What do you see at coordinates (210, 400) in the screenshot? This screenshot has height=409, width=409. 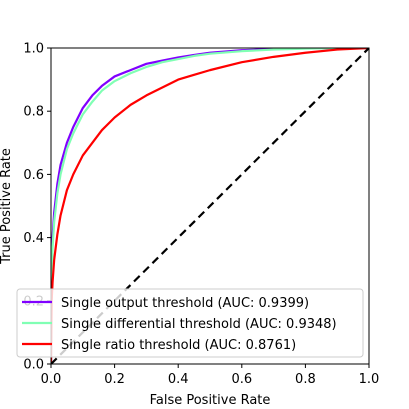 I see `x-axis-label: False Positive Rate` at bounding box center [210, 400].